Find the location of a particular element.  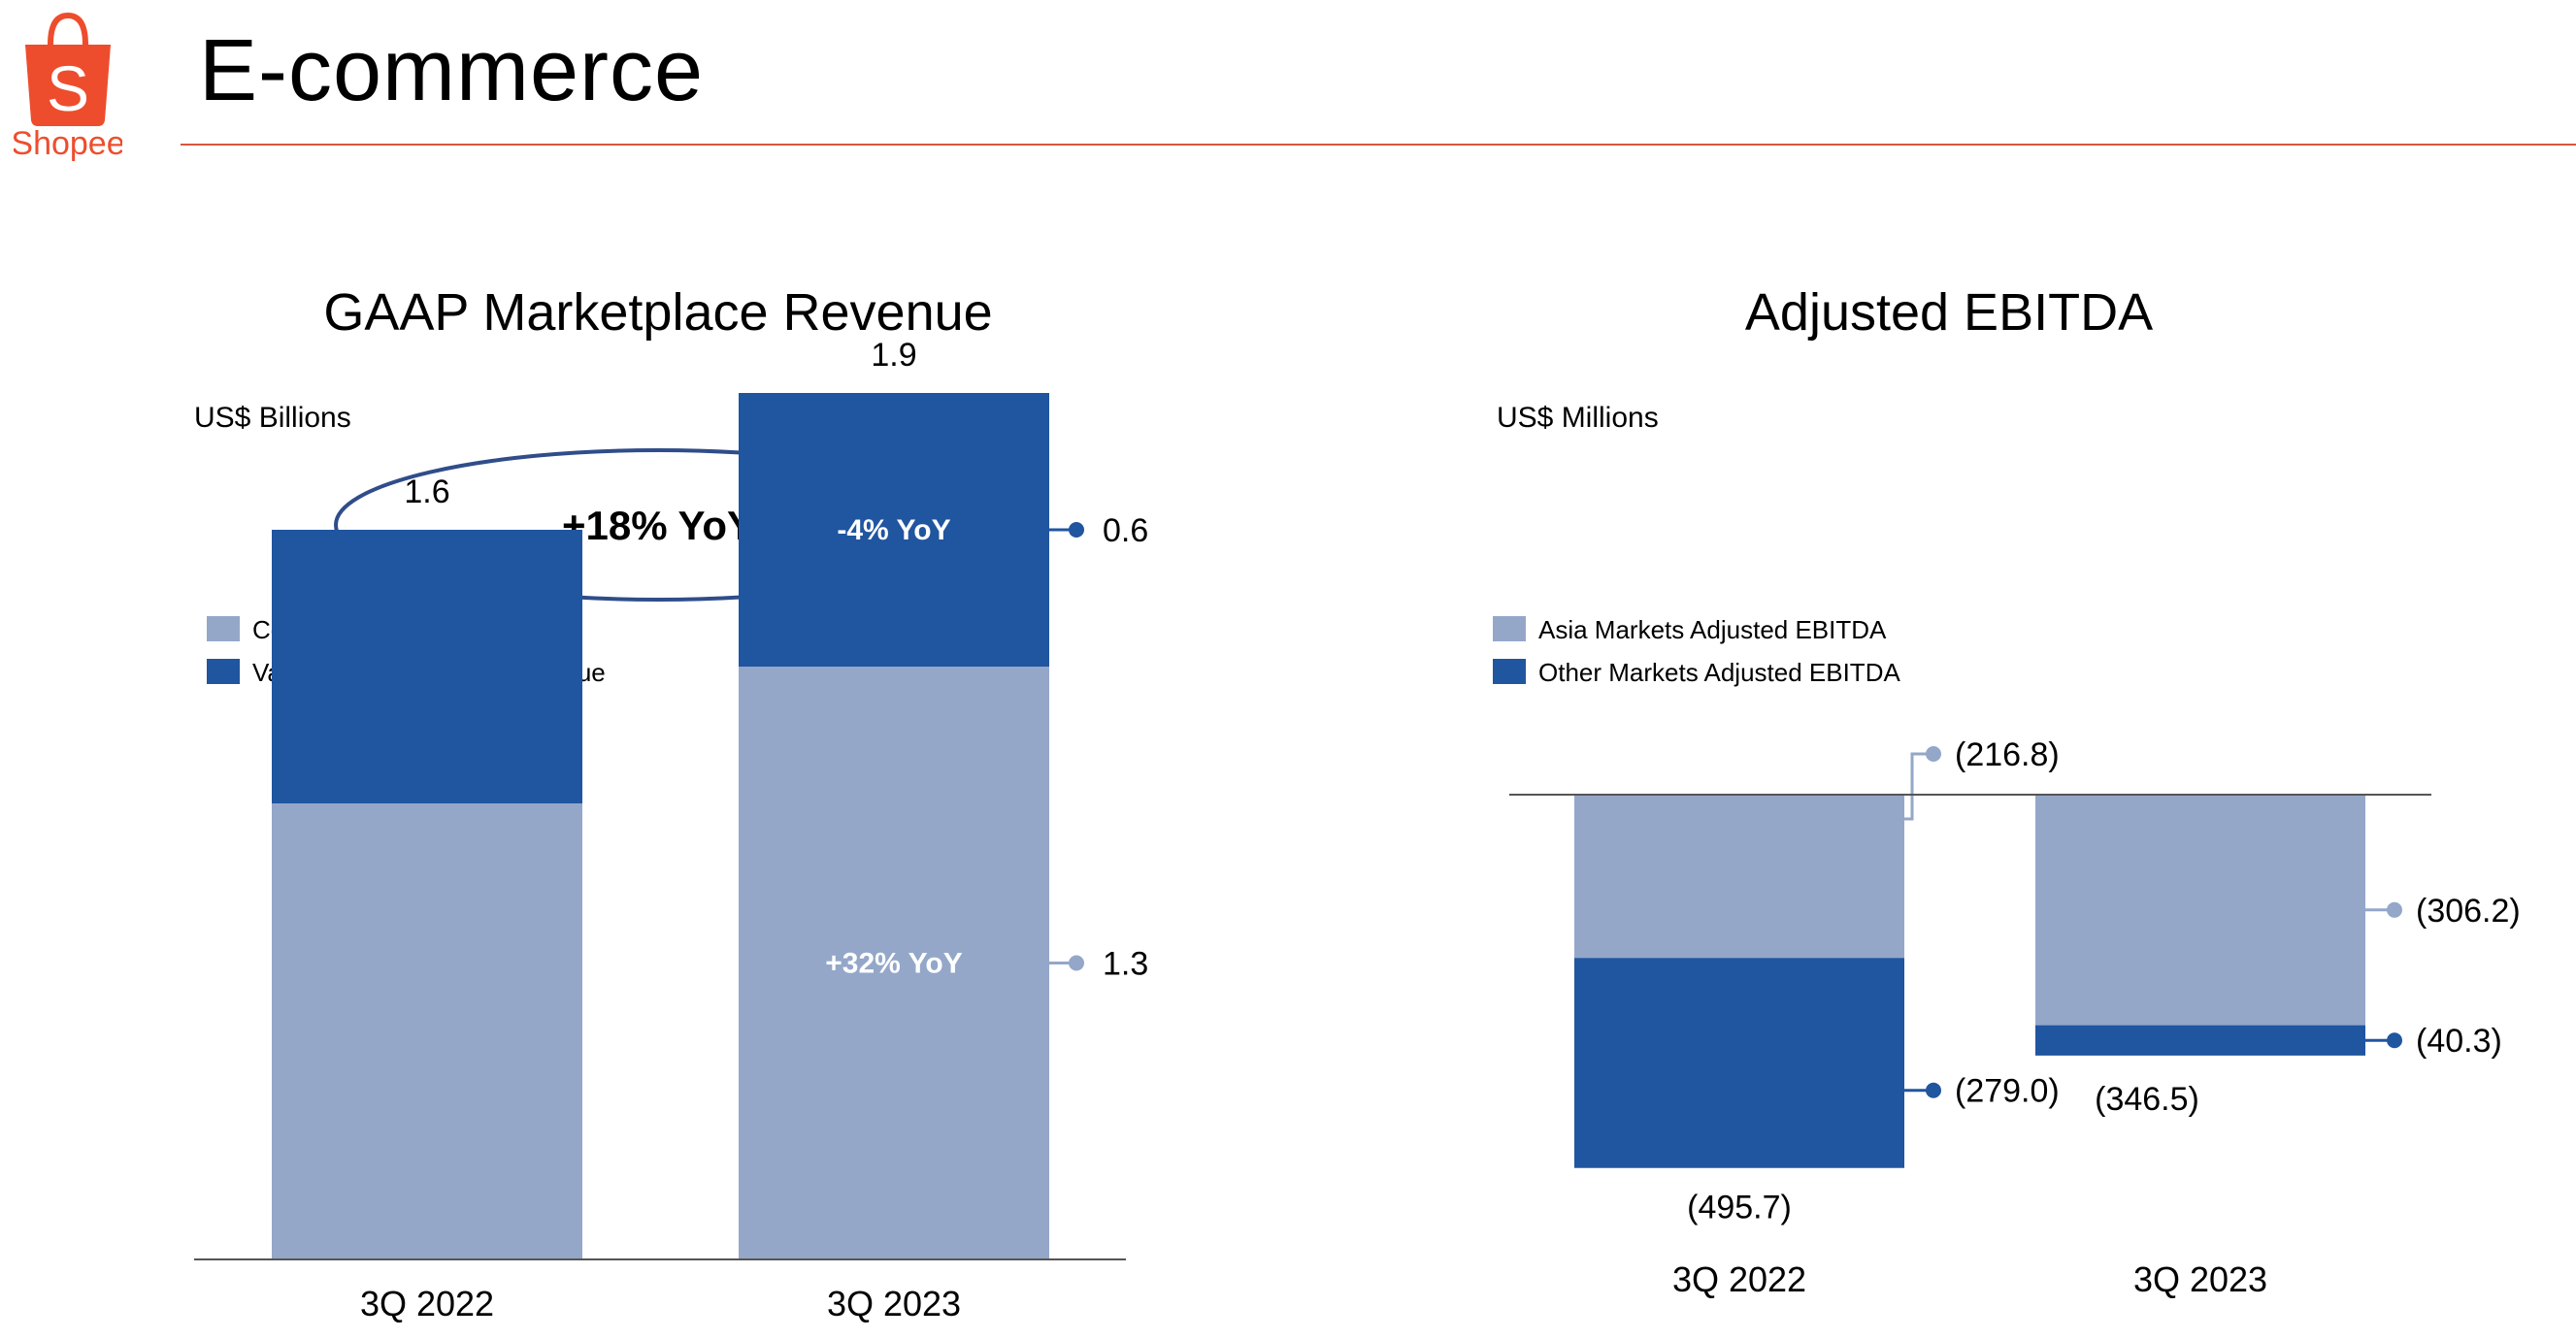

svg-text: S is located at coordinates (68, 88).